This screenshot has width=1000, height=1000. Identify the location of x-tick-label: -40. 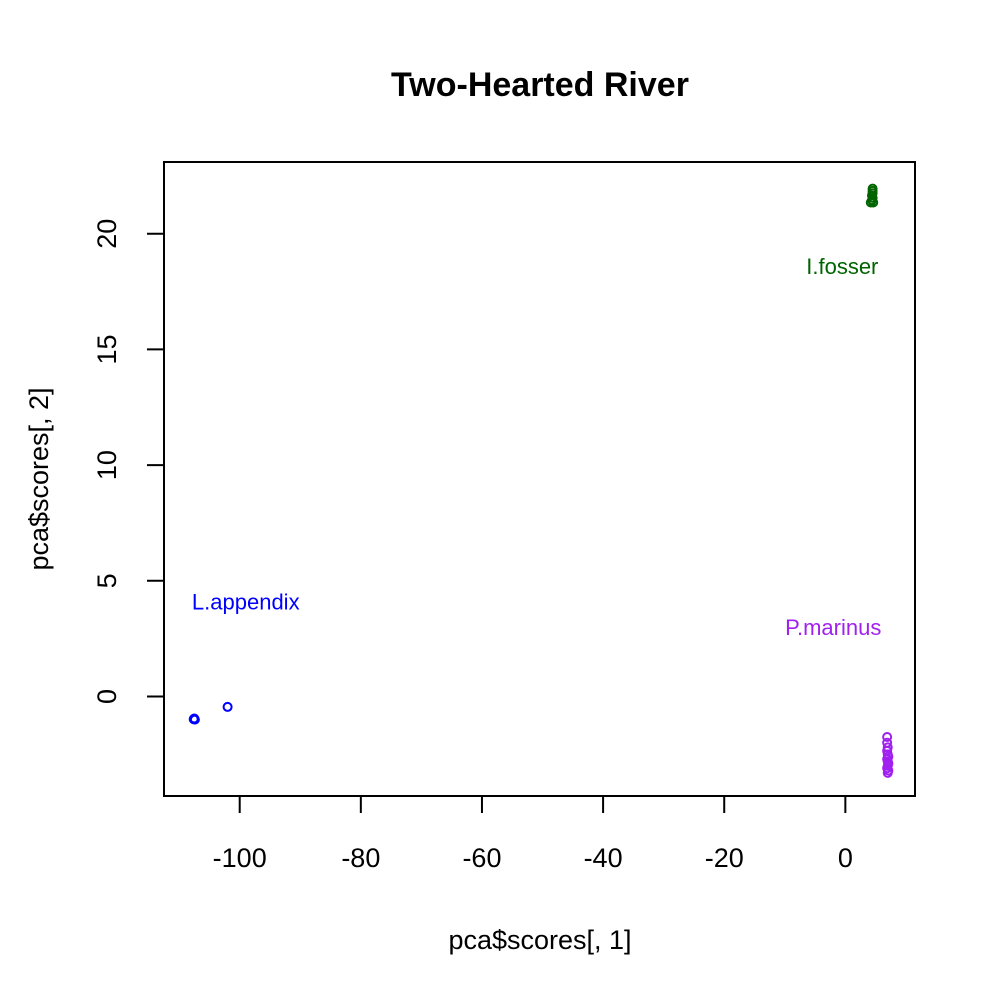
(603, 858).